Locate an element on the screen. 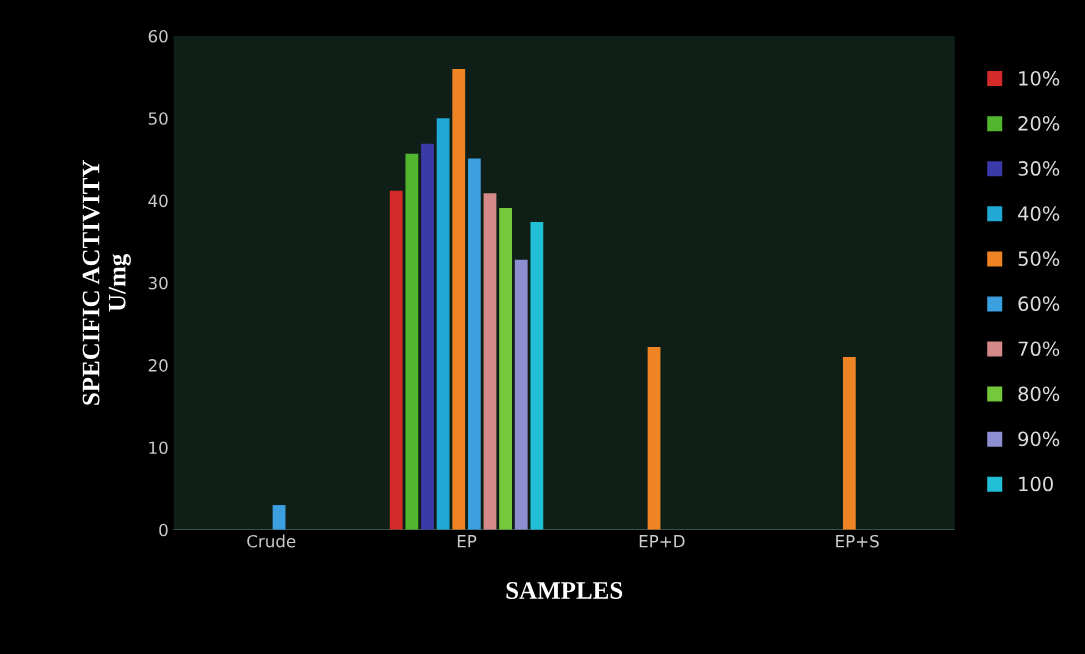  legend-label: 50% is located at coordinates (1039, 258).